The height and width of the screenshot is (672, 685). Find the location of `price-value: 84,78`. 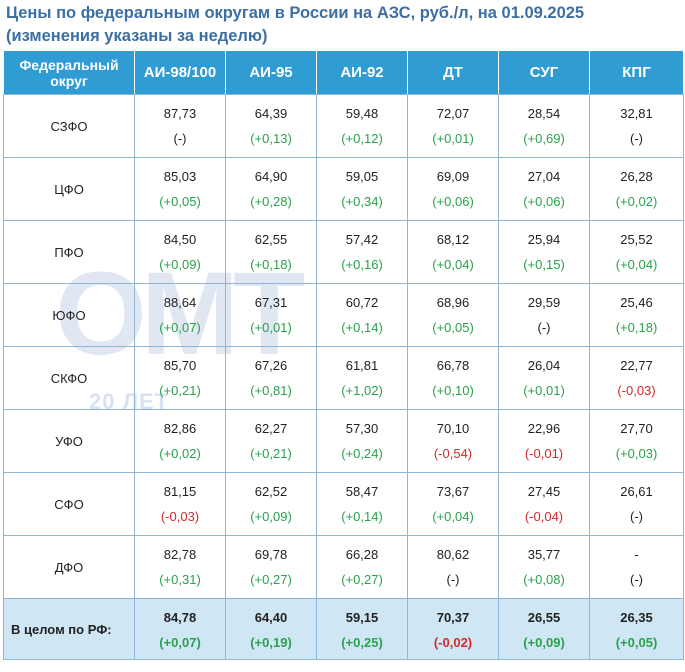

price-value: 84,78 is located at coordinates (180, 617).